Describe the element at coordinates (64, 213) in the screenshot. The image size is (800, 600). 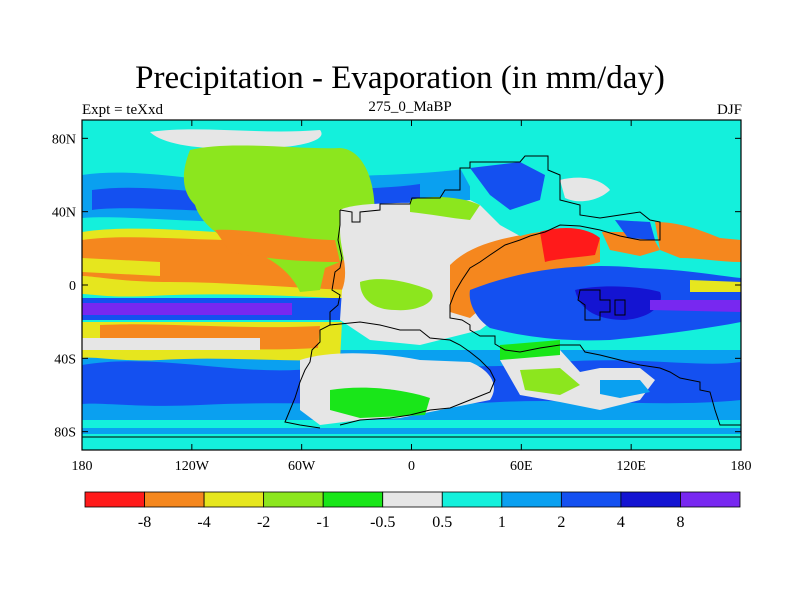
I see `y-tick-label: 40N` at that location.